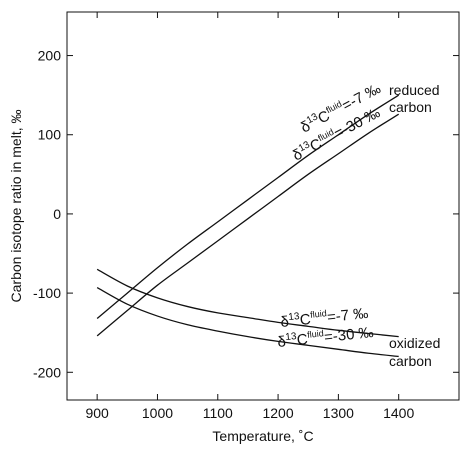 The width and height of the screenshot is (470, 455). Describe the element at coordinates (325, 317) in the screenshot. I see `curve-label-2: δ13Cfluid=-7 ‰` at that location.